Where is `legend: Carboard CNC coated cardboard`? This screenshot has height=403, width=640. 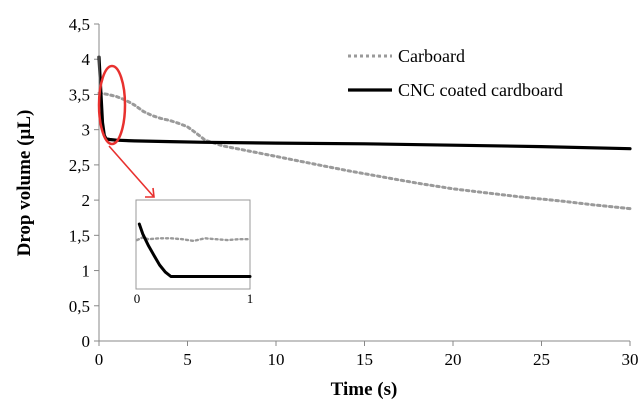
legend: Carboard CNC coated cardboard is located at coordinates (455, 73).